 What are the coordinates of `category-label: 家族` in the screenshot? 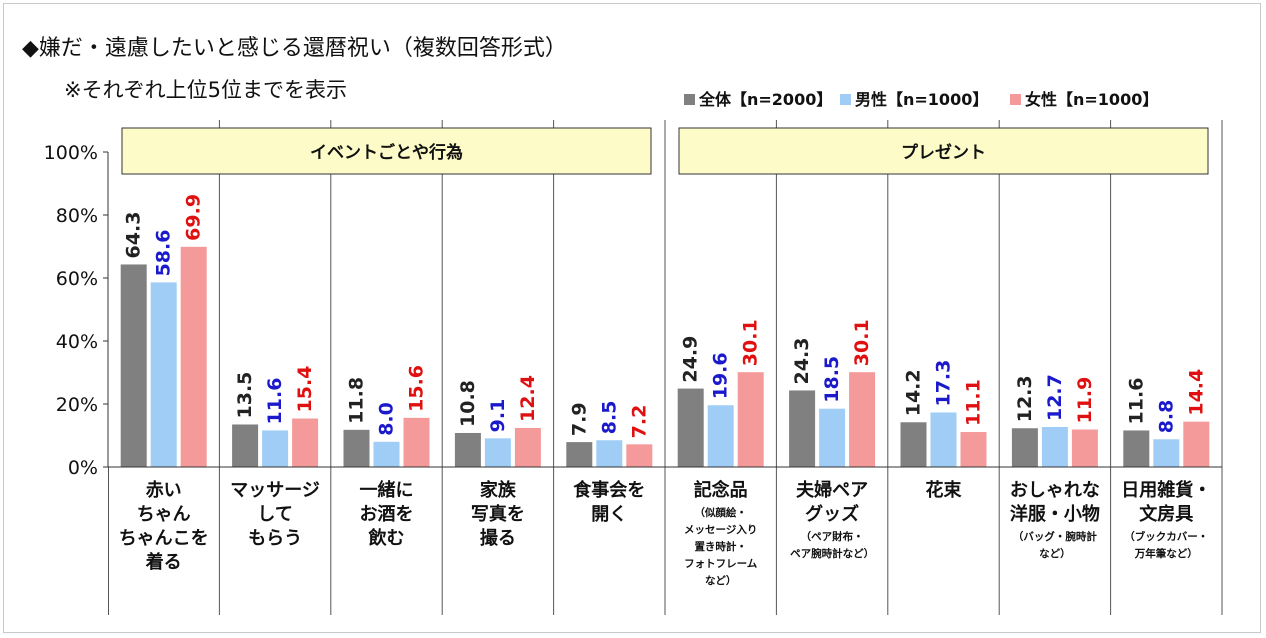 It's located at (498, 490).